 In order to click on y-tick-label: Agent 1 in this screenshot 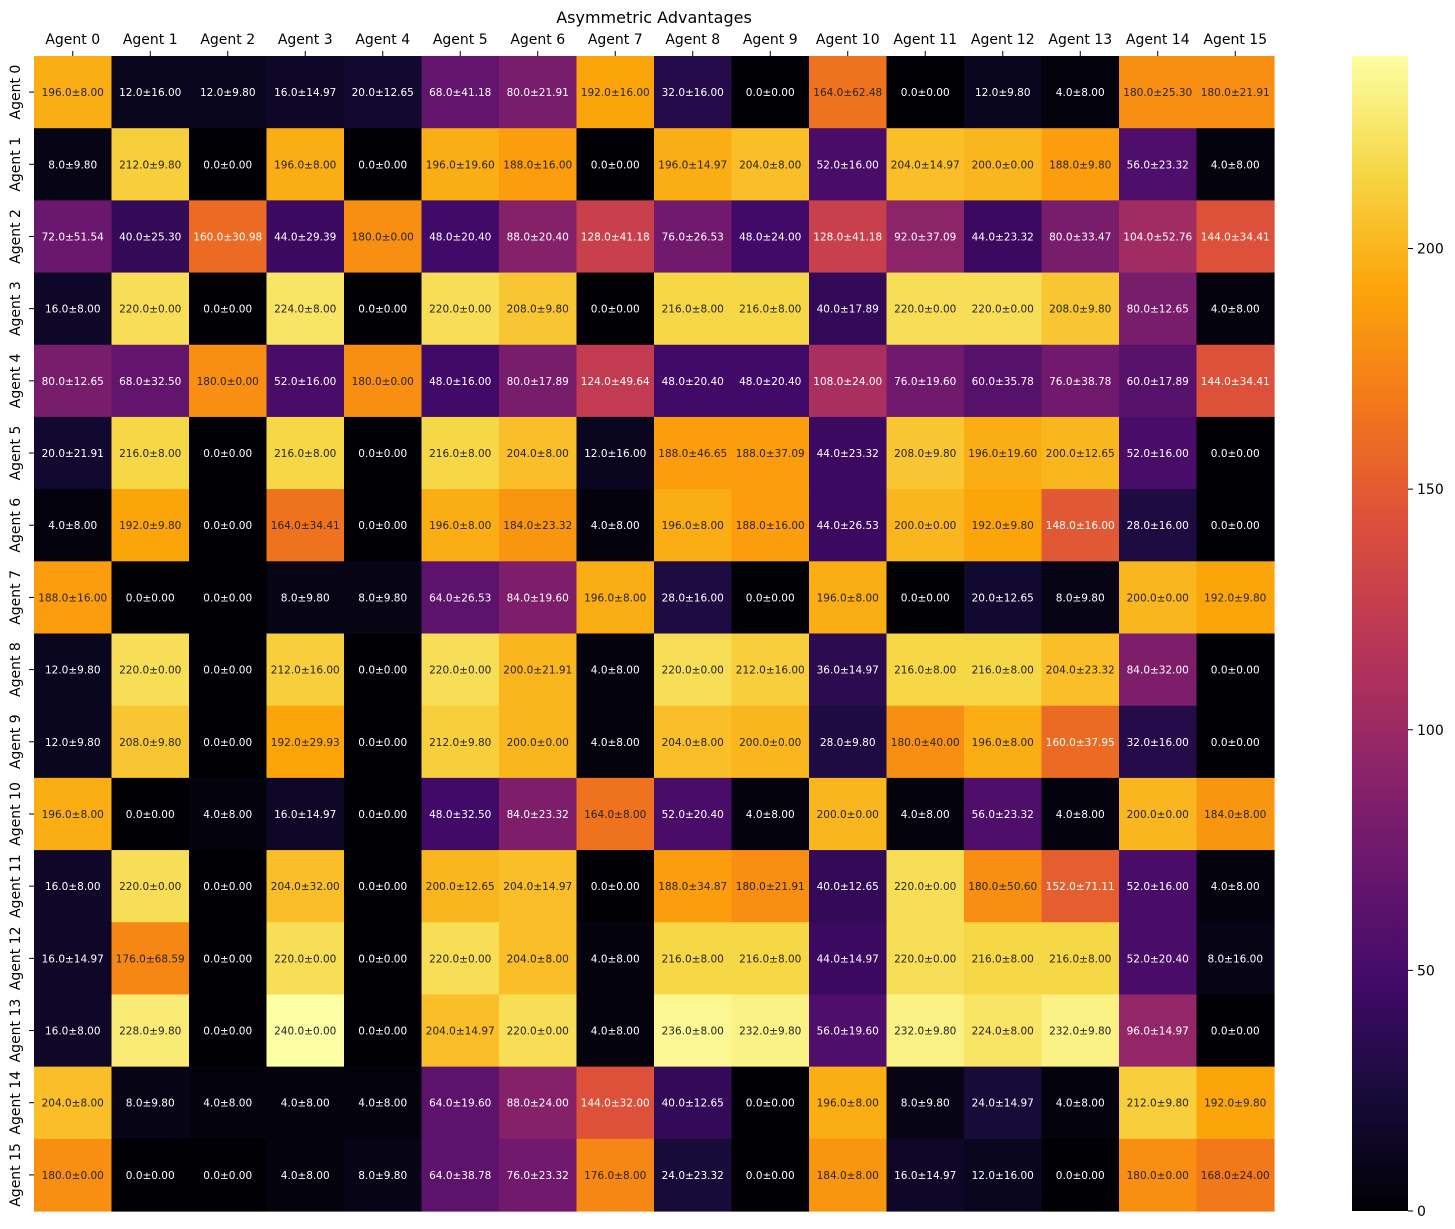, I will do `click(16, 164)`.